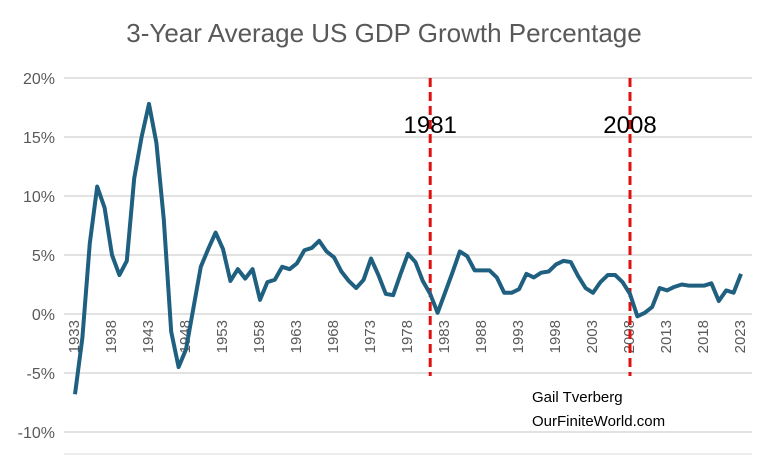 The height and width of the screenshot is (458, 768). Describe the element at coordinates (39, 138) in the screenshot. I see `y-tick-label: 15%` at that location.